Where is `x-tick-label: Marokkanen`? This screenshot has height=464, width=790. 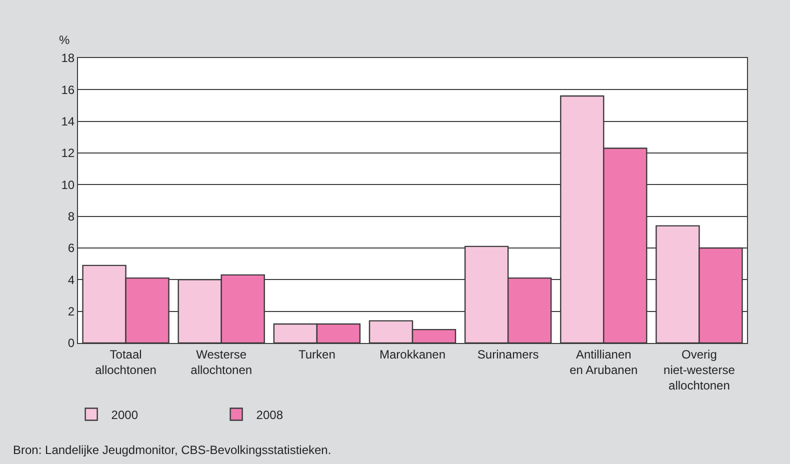
x-tick-label: Marokkanen is located at coordinates (412, 354).